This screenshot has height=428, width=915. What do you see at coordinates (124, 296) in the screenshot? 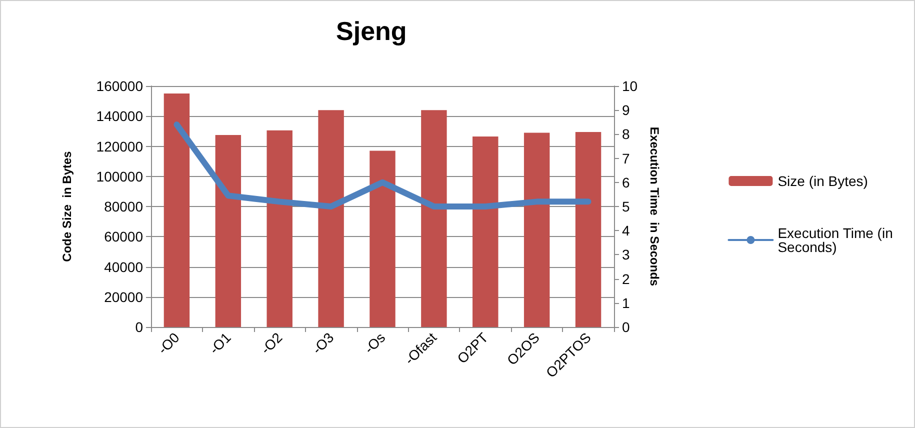
I see `y-tick-label: 20000` at bounding box center [124, 296].